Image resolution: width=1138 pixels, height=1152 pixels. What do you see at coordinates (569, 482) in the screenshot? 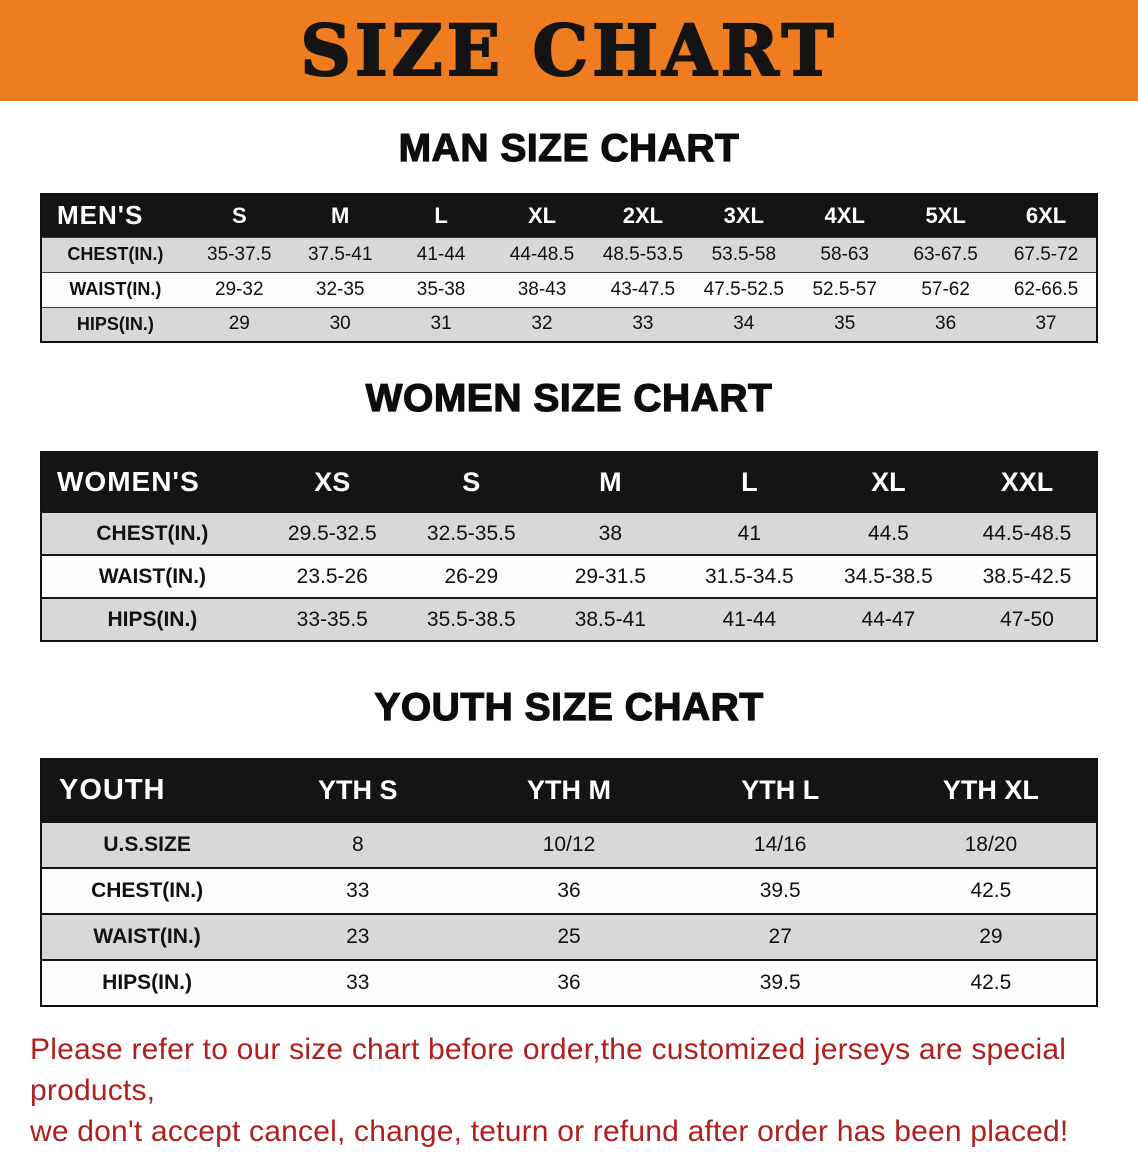
I see `header-row: WOMEN'S XS S M L XL XXL` at bounding box center [569, 482].